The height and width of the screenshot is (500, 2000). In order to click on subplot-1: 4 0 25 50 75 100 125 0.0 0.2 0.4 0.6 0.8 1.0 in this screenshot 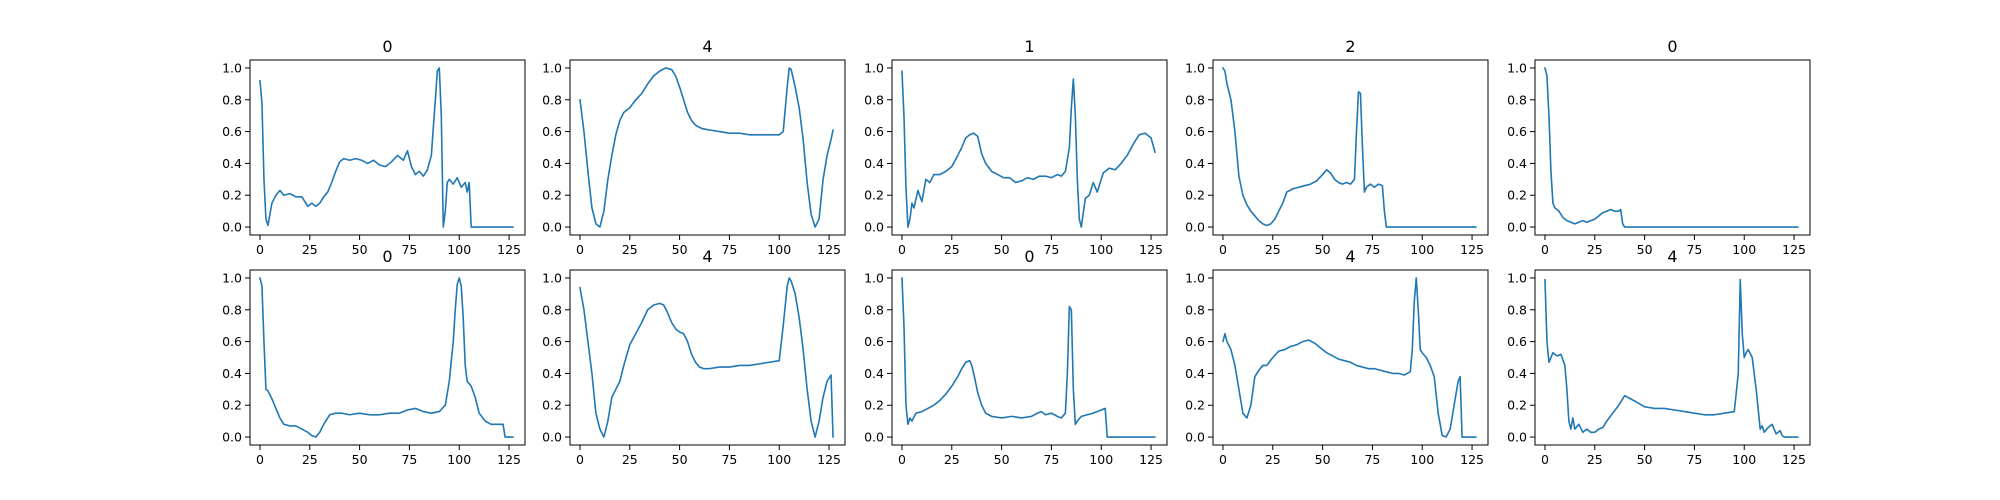, I will do `click(694, 147)`.